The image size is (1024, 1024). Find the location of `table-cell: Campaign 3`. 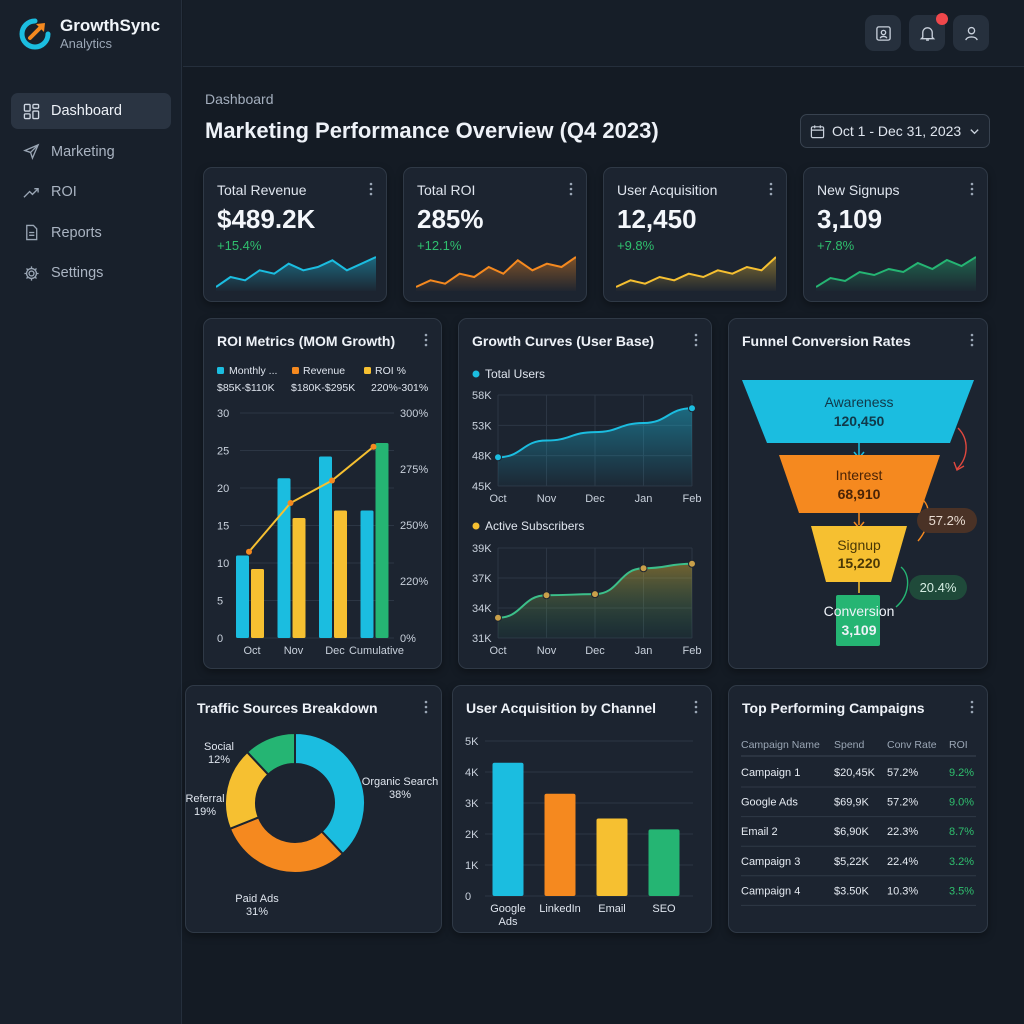

table-cell: Campaign 3 is located at coordinates (770, 862).